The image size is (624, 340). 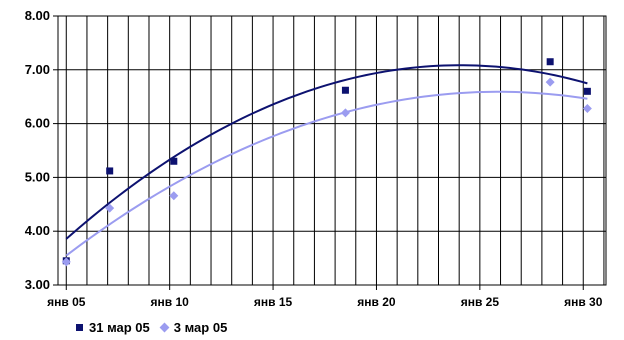 What do you see at coordinates (376, 302) in the screenshot?
I see `x-tick-label: янв 20` at bounding box center [376, 302].